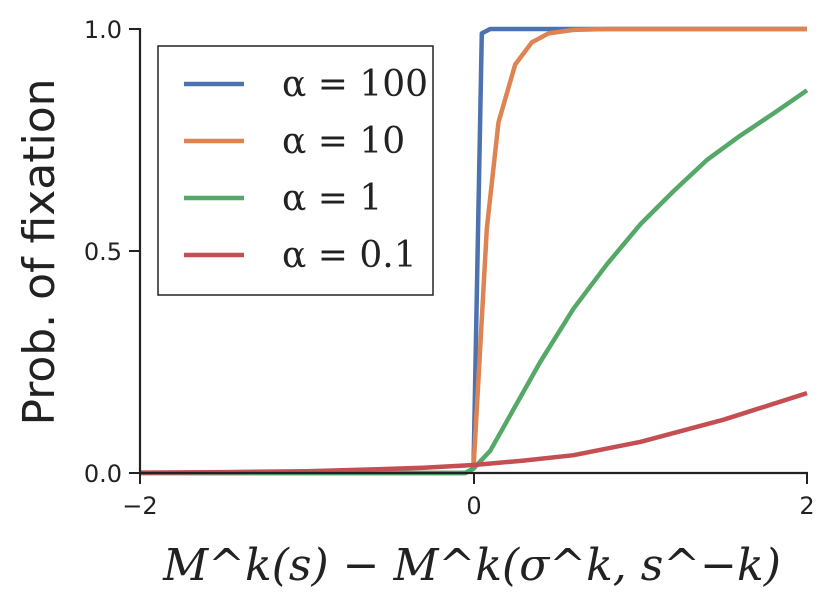 The image size is (831, 604). Describe the element at coordinates (473, 506) in the screenshot. I see `x-tick-label: 0` at that location.